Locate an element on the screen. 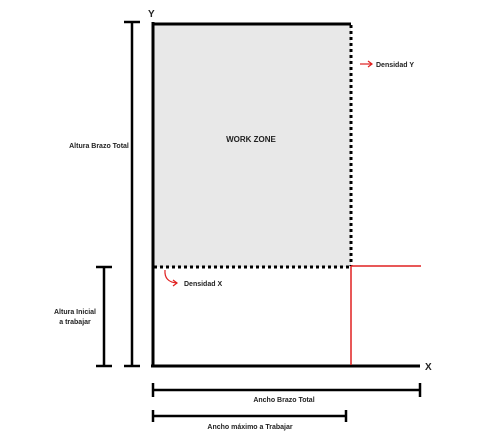 Image resolution: width=500 pixels, height=440 pixels. work-zone-label: WORK ZONE is located at coordinates (251, 139).